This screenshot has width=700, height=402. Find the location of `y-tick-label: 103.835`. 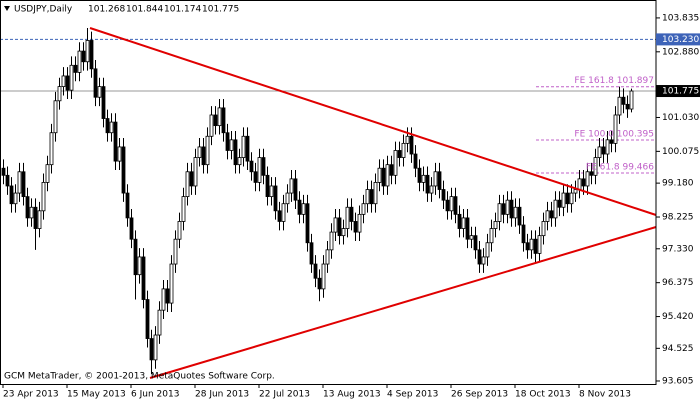

y-tick-label: 103.835 is located at coordinates (680, 18).